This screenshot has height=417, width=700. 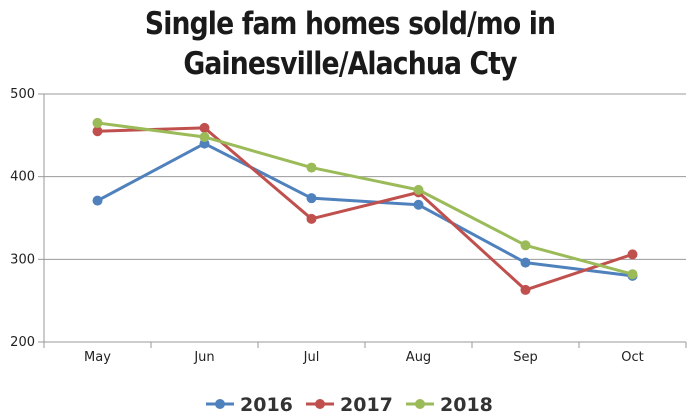 I want to click on legend-item-2018: 2018, so click(x=449, y=405).